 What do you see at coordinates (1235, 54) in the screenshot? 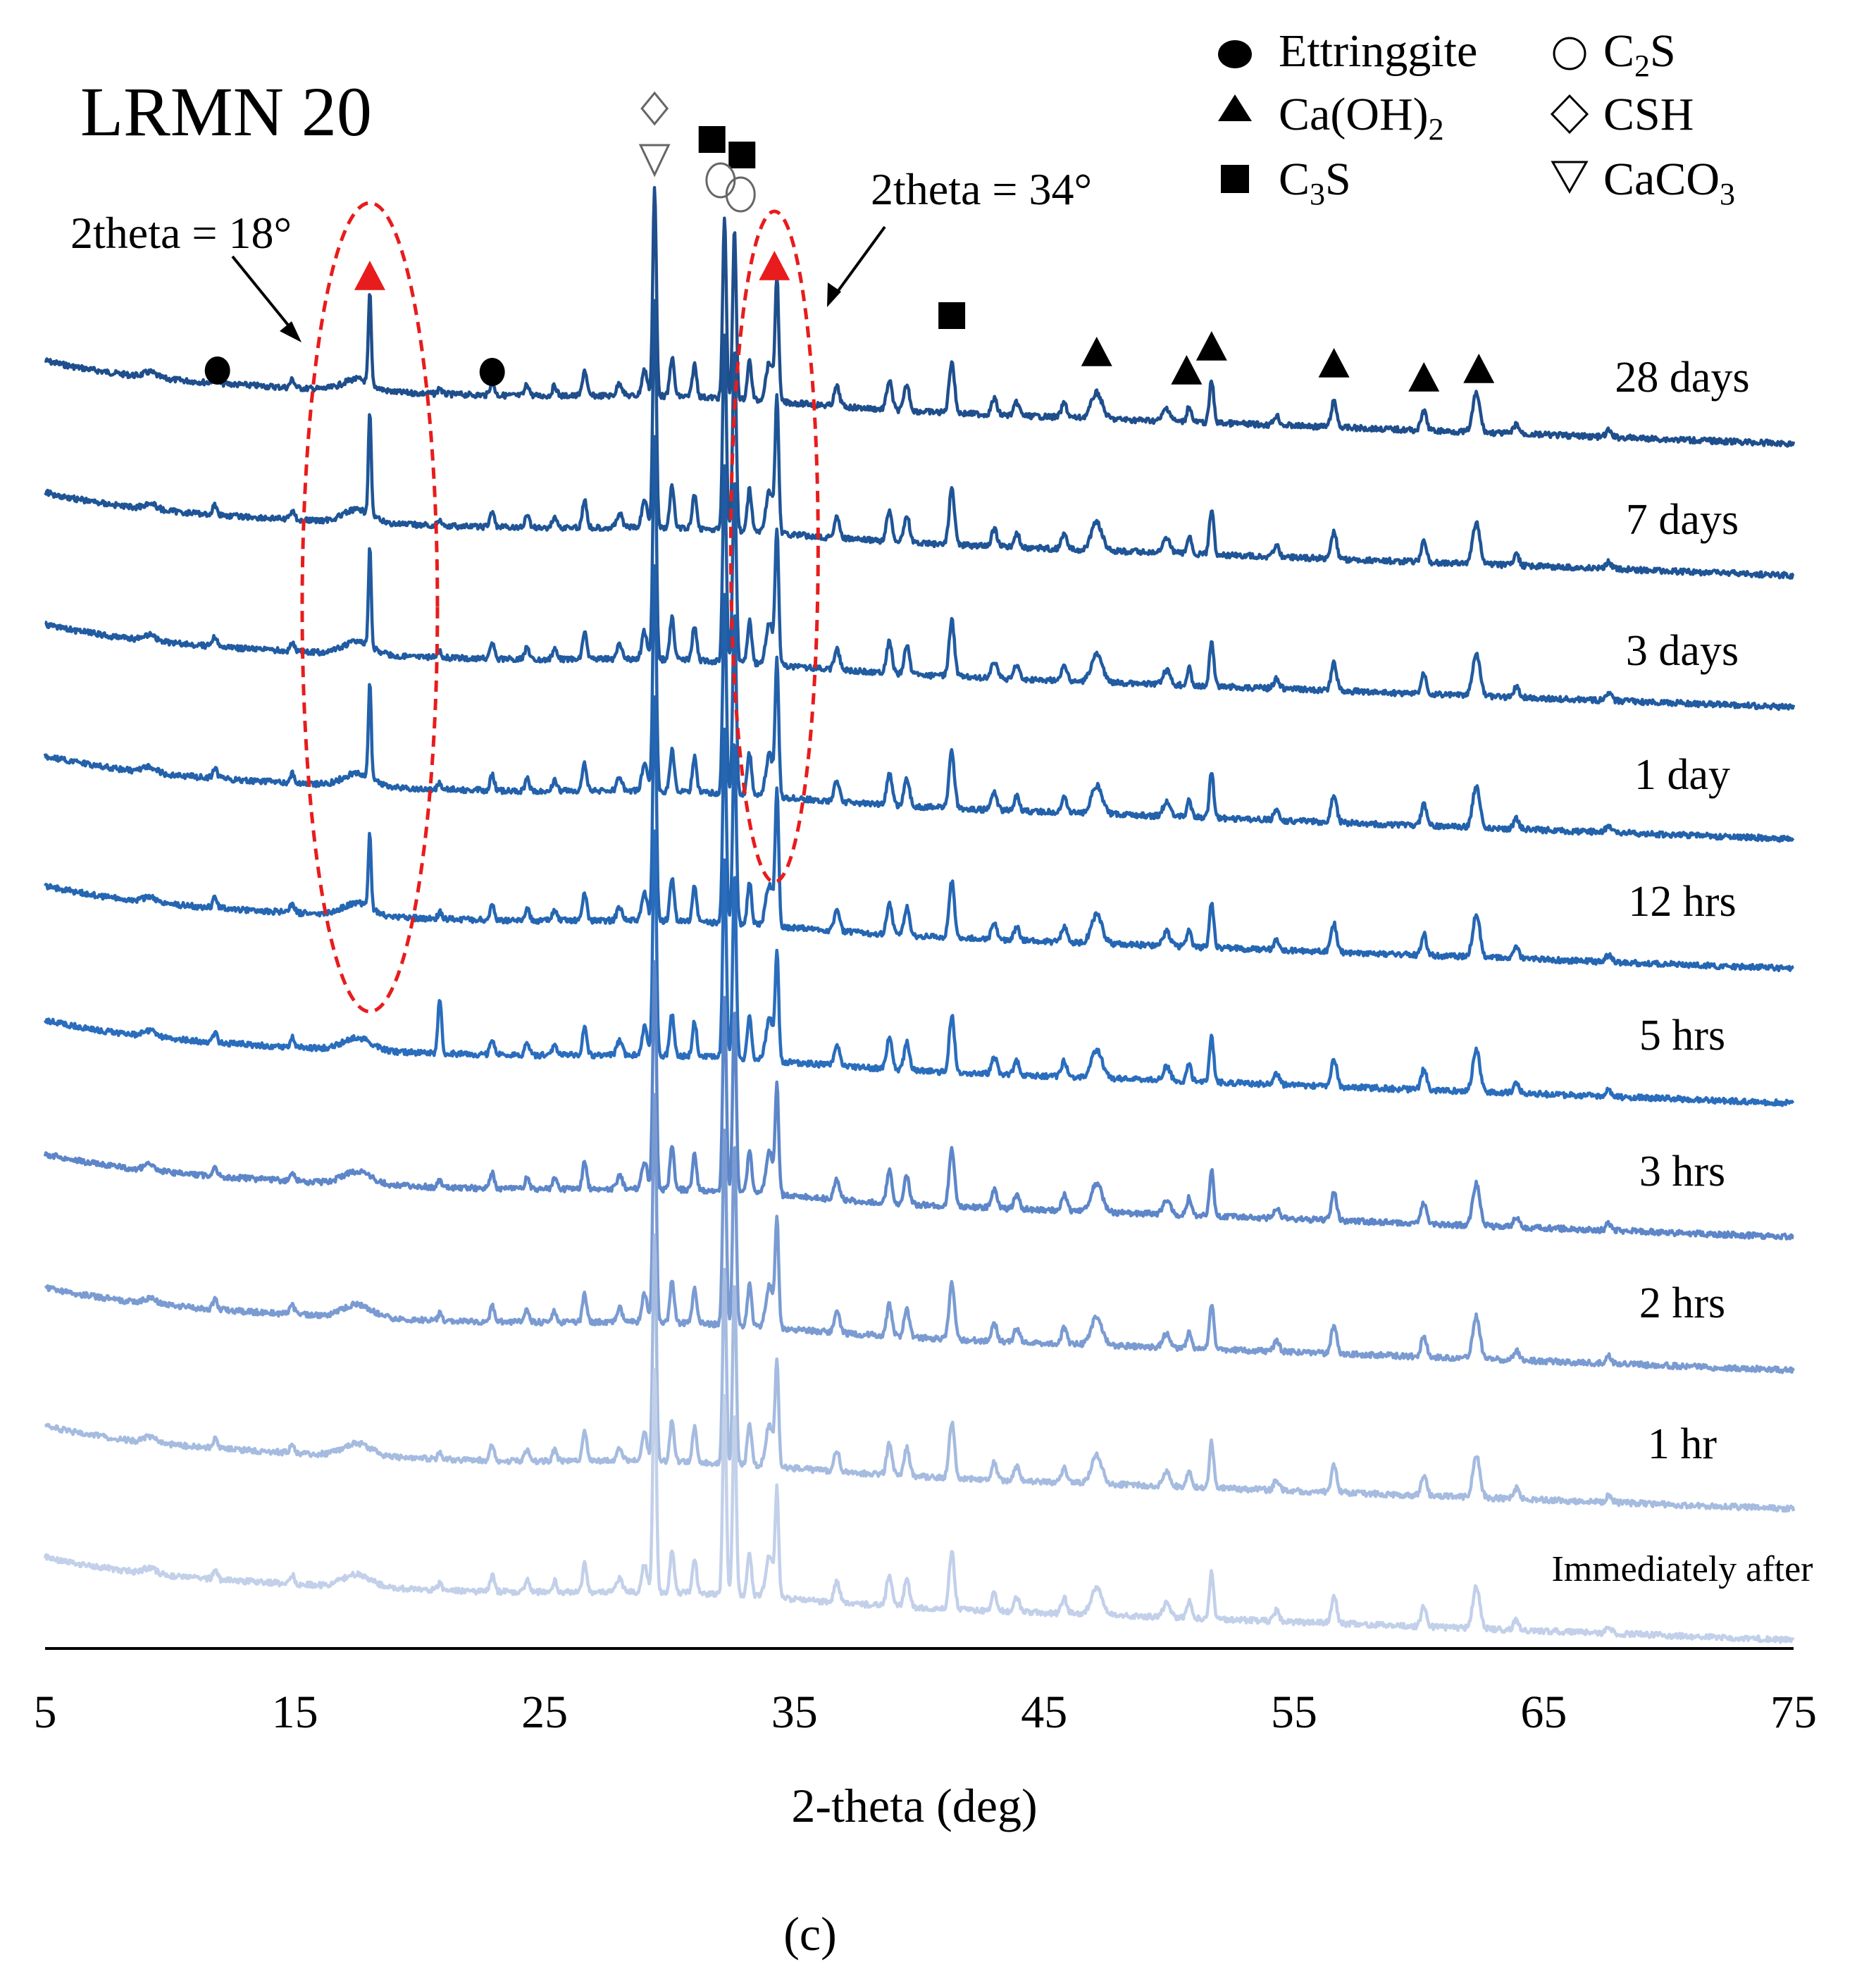
I see `legend-circle-filled-icon` at bounding box center [1235, 54].